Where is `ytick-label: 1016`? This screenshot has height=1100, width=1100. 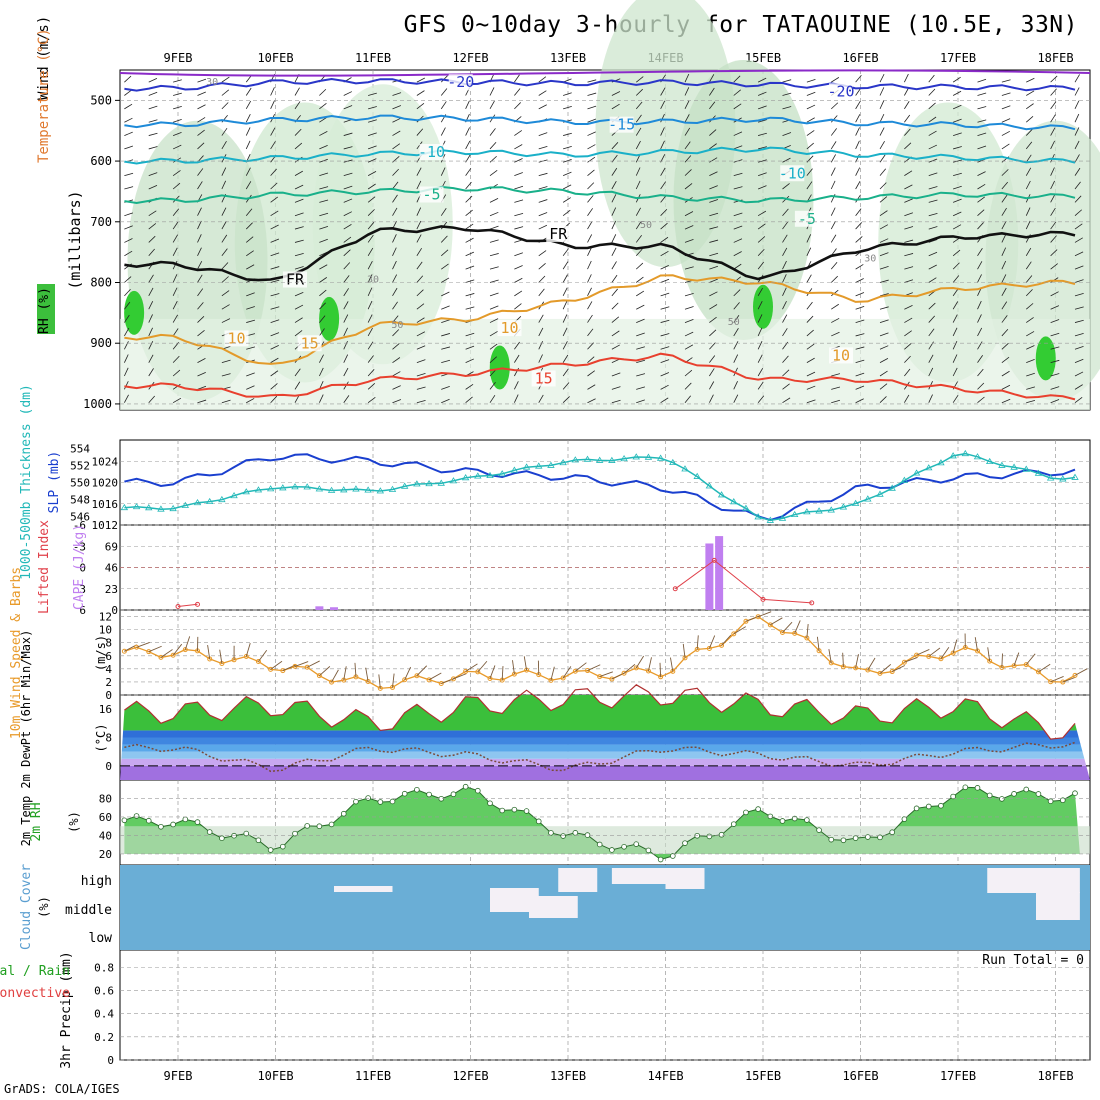 ytick-label: 1016 is located at coordinates (105, 504).